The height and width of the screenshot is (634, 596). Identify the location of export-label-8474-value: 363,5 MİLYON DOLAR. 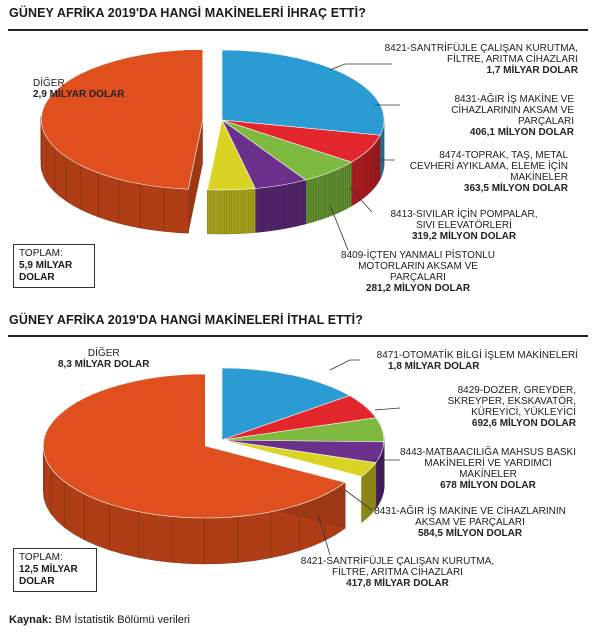
(515, 188).